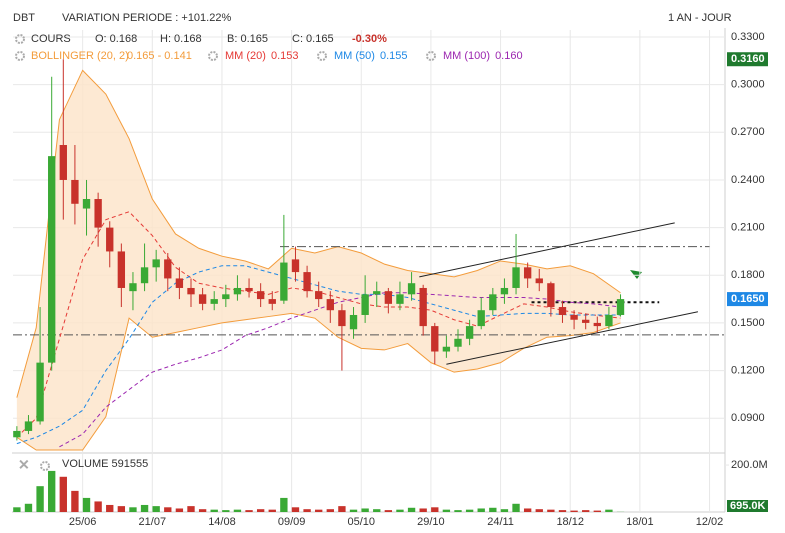 The width and height of the screenshot is (785, 533). What do you see at coordinates (354, 56) in the screenshot?
I see `legend-label: MM (50)` at bounding box center [354, 56].